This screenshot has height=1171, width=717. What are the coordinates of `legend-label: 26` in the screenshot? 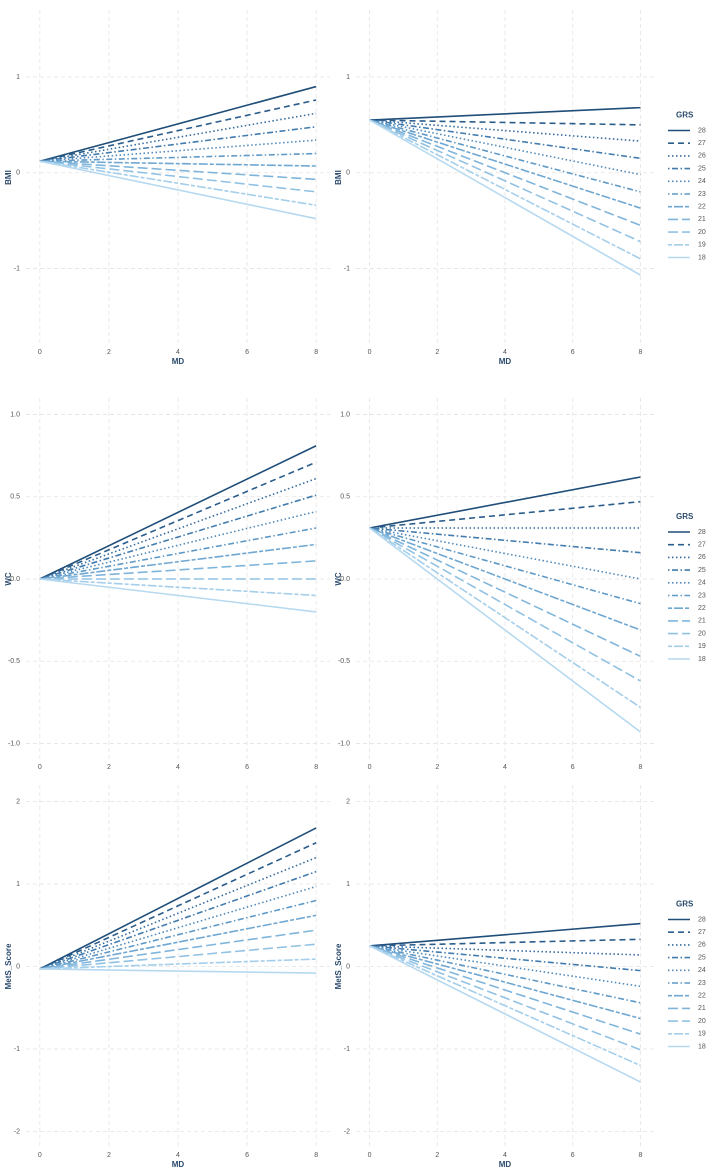 It's located at (702, 156).